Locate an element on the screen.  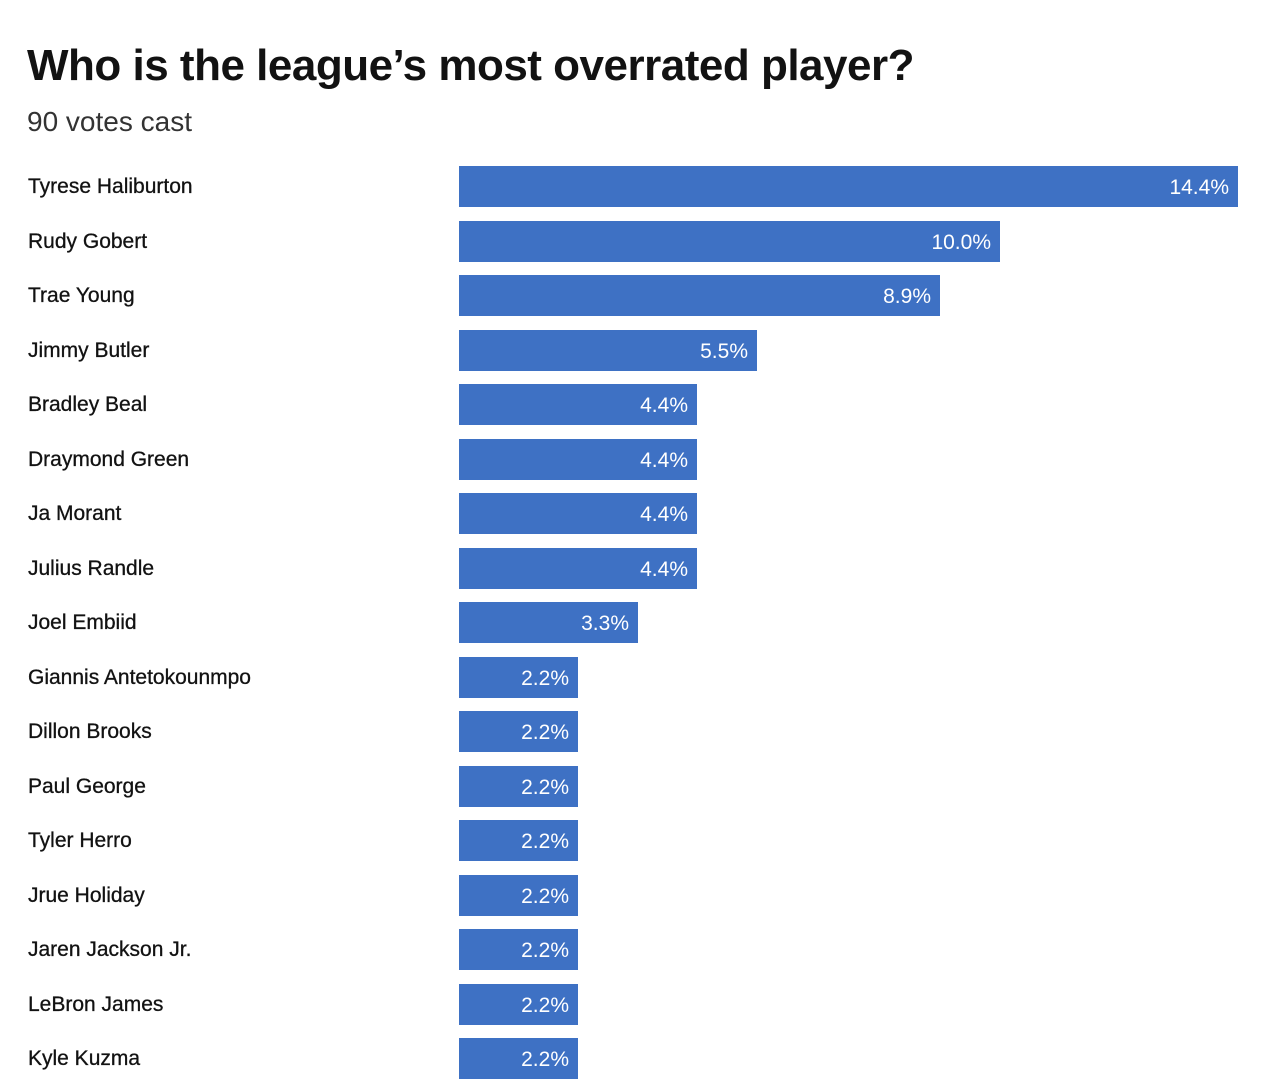
chart-subtitle: 90 votes cast is located at coordinates (109, 121).